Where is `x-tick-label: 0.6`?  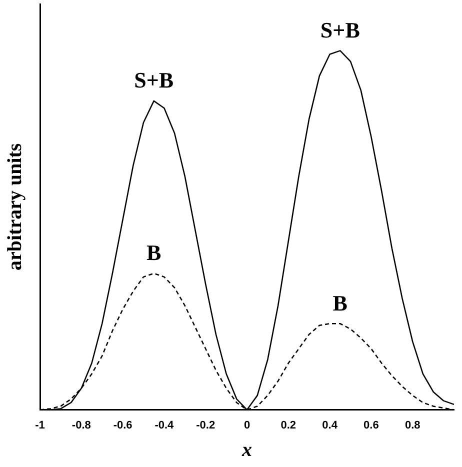
x-tick-label: 0.6 is located at coordinates (371, 425).